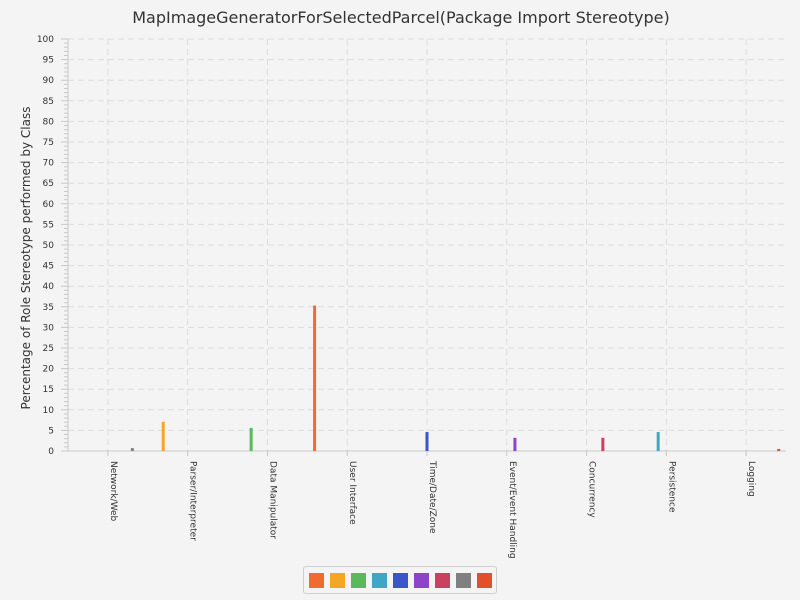 The image size is (800, 600). What do you see at coordinates (432, 497) in the screenshot?
I see `x-tick-label: Time/Date/Zone` at bounding box center [432, 497].